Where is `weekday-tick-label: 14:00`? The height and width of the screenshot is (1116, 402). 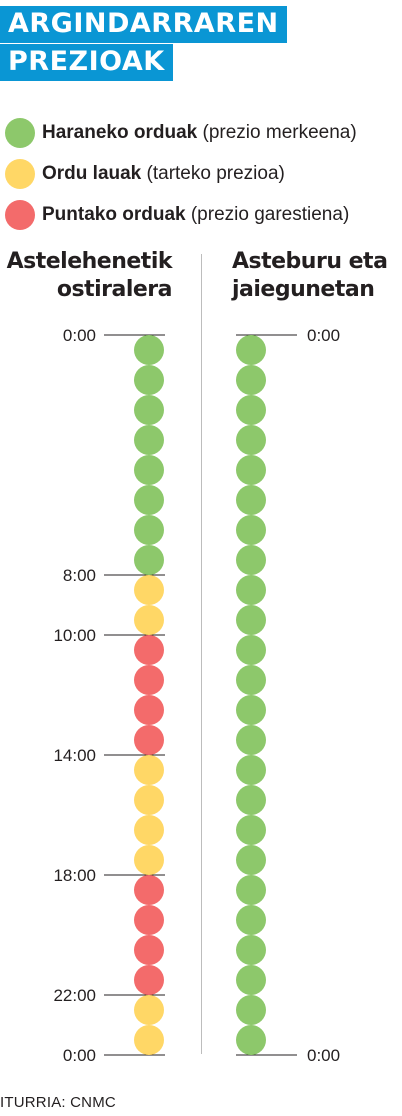
weekday-tick-label: 14:00 is located at coordinates (74, 755).